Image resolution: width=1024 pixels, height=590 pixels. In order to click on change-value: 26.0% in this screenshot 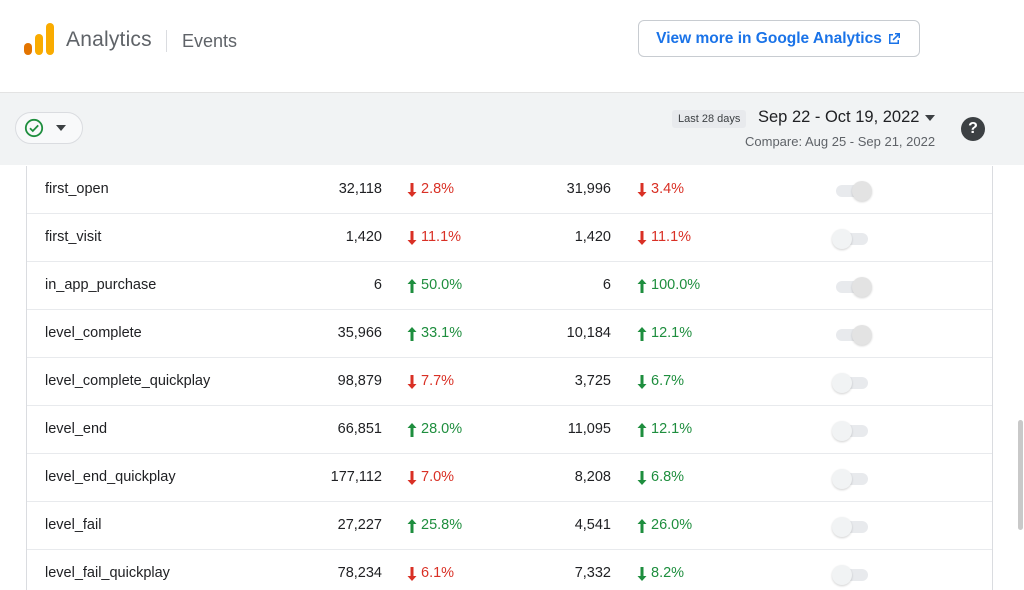, I will do `click(672, 525)`.